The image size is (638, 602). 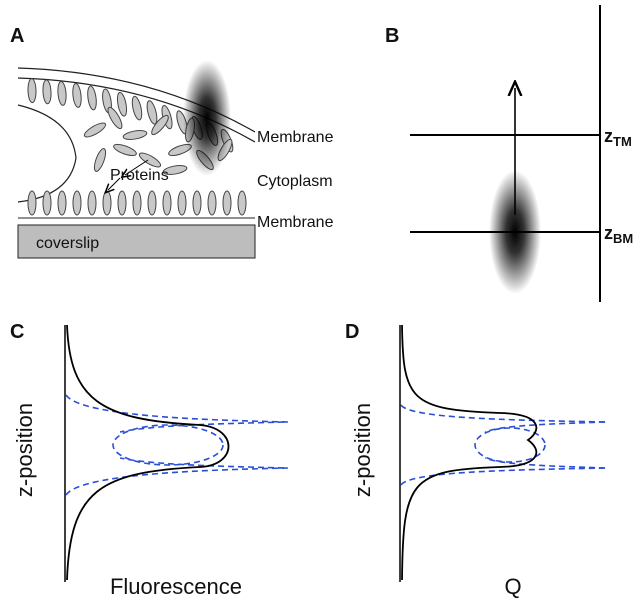 What do you see at coordinates (176, 586) in the screenshot?
I see `x-axis-label: Fluorescence` at bounding box center [176, 586].